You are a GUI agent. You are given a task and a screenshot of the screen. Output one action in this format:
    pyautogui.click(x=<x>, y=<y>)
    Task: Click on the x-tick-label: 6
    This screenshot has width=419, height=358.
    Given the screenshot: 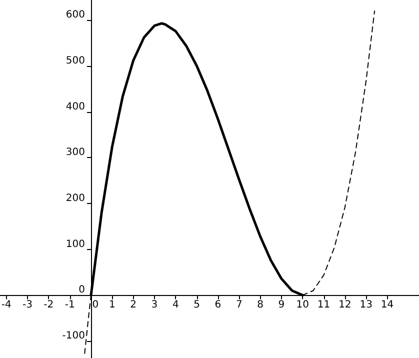 What is the action you would take?
    pyautogui.click(x=218, y=305)
    